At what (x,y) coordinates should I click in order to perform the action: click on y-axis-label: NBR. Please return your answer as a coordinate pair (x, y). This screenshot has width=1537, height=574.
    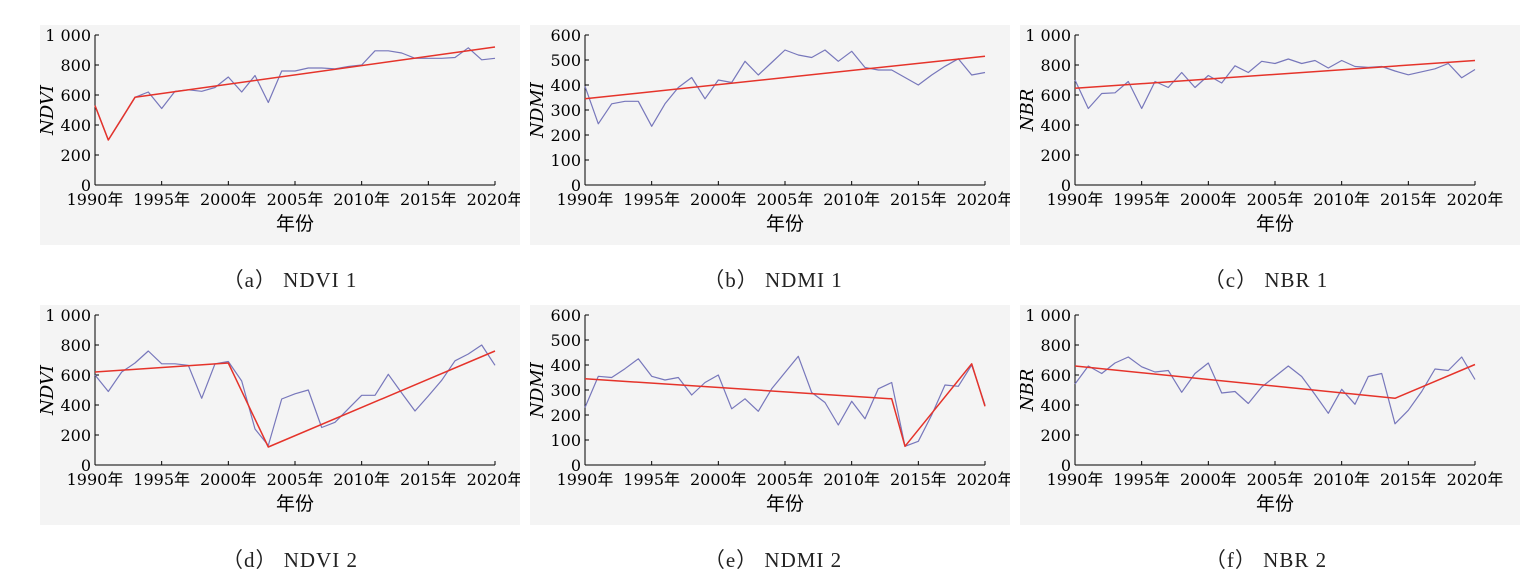
    Looking at the image, I should click on (1029, 111).